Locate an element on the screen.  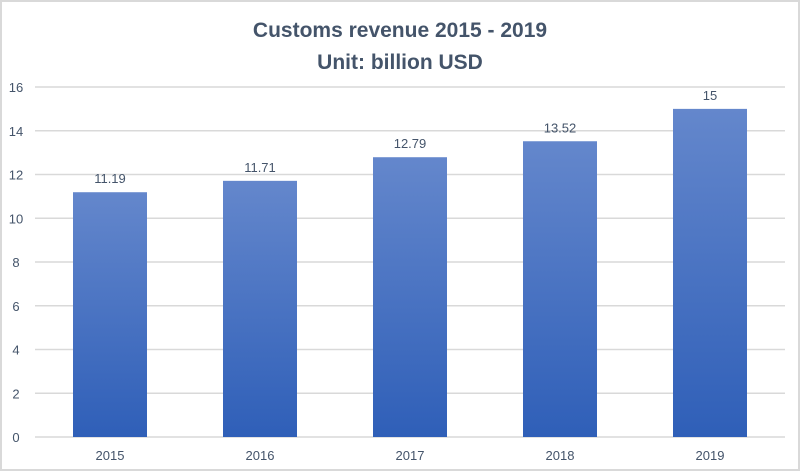
y-tick-label: 2 is located at coordinates (15, 393).